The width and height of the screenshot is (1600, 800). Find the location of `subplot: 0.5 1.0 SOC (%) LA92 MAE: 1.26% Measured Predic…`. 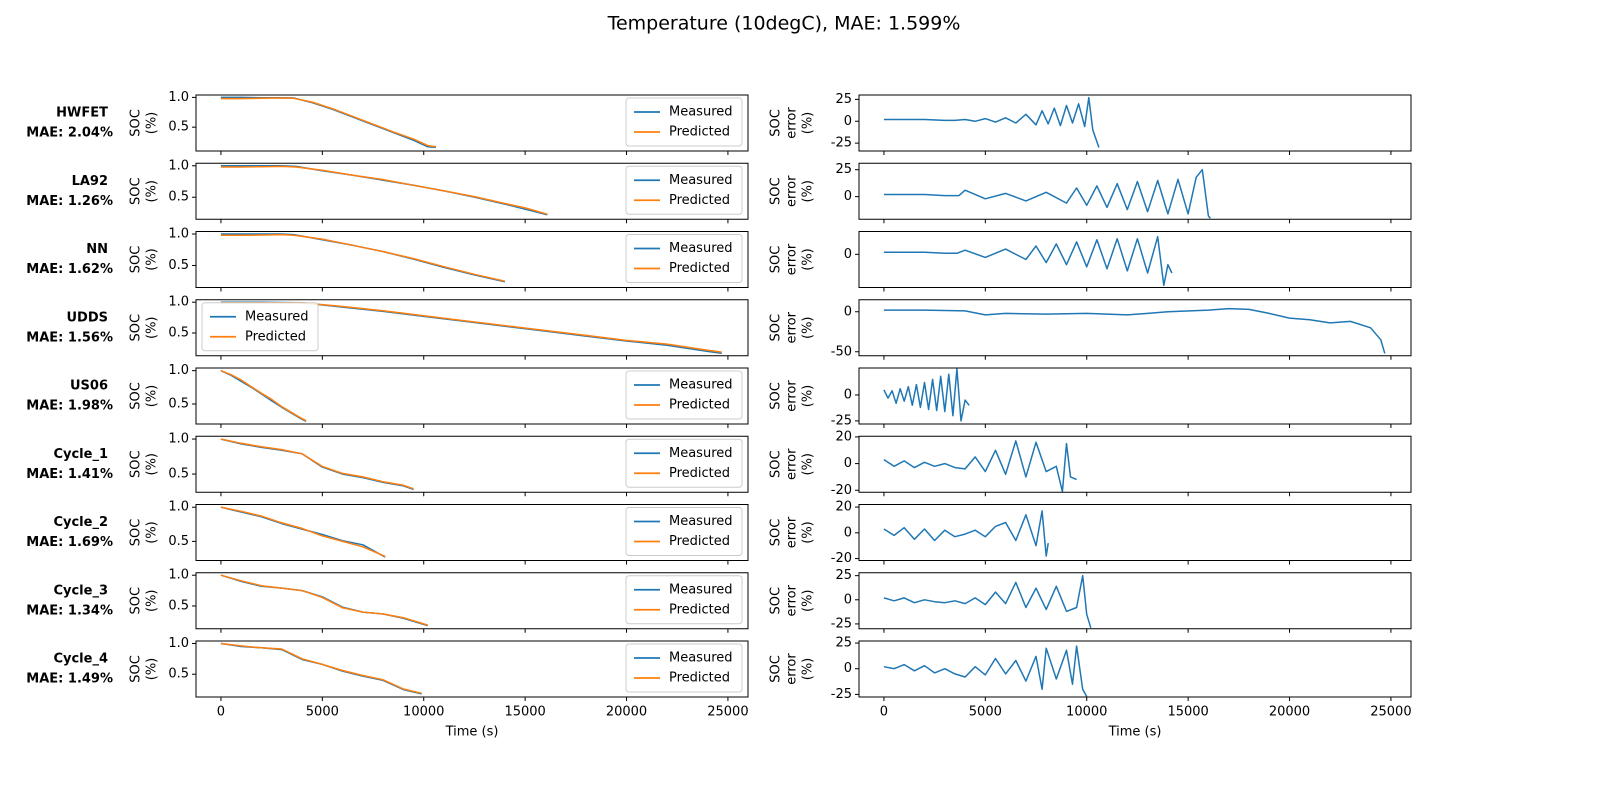

subplot: 0.5 1.0 SOC (%) LA92 MAE: 1.26% Measured Predic… is located at coordinates (387, 191).